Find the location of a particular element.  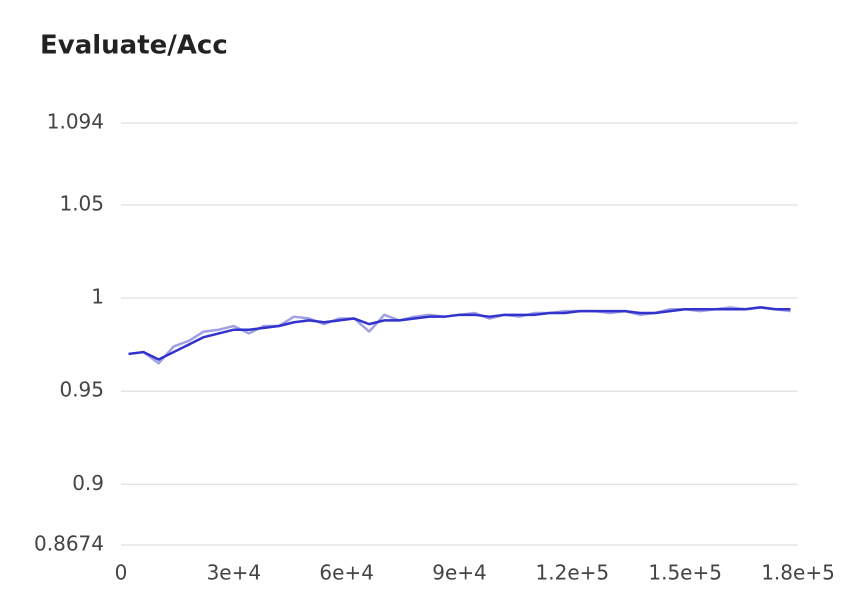

chart-title: Evaluate/Acc is located at coordinates (134, 46).